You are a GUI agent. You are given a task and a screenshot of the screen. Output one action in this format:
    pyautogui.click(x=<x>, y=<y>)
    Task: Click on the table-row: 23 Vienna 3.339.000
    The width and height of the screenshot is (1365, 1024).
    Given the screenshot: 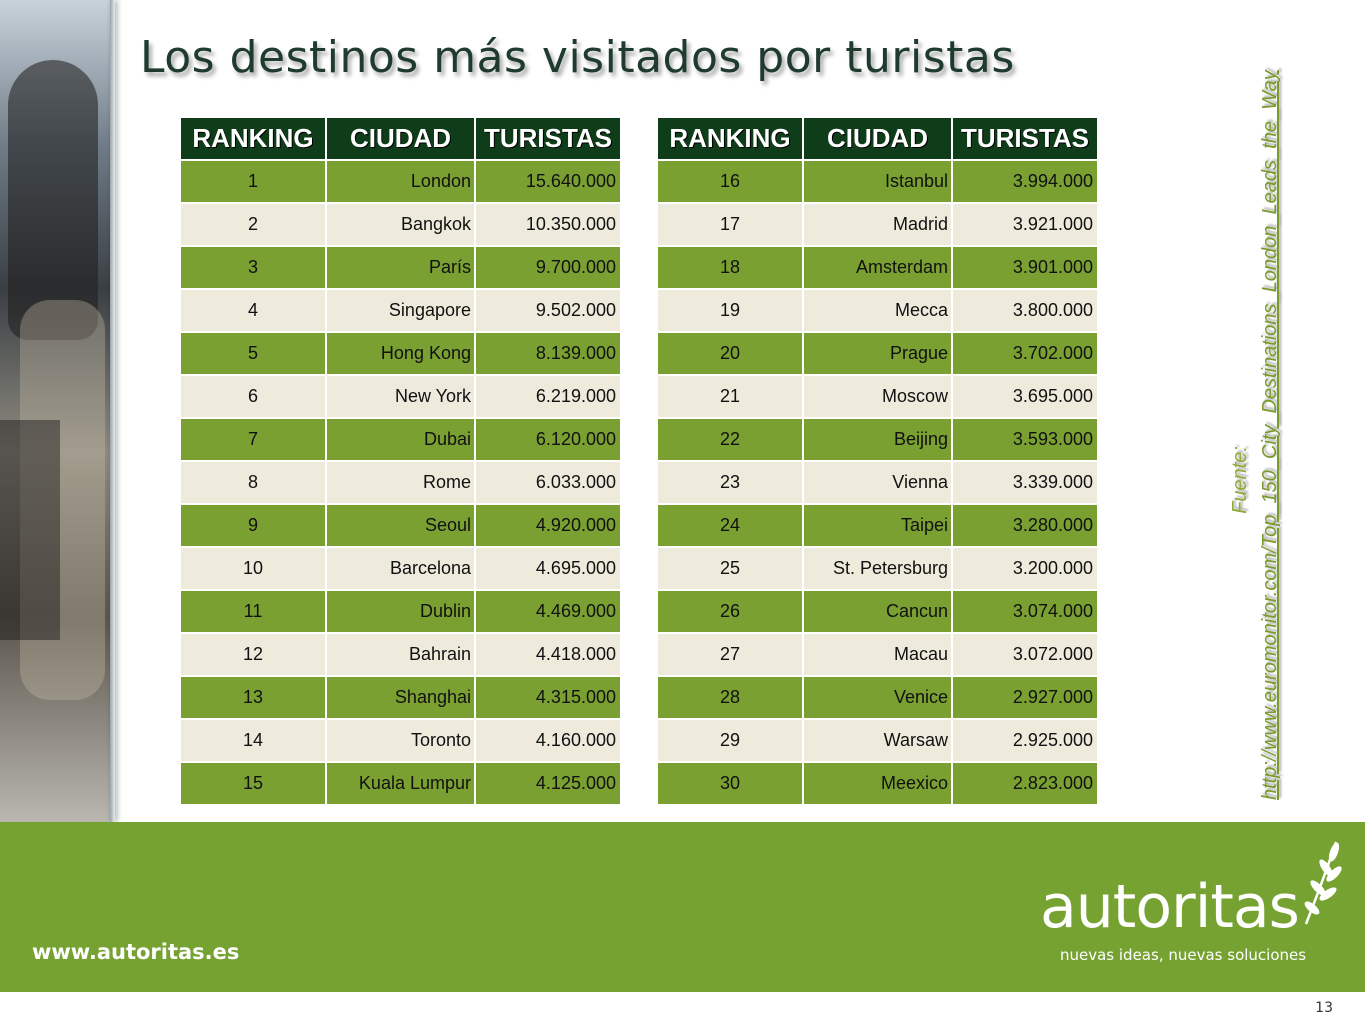 What is the action you would take?
    pyautogui.click(x=877, y=482)
    